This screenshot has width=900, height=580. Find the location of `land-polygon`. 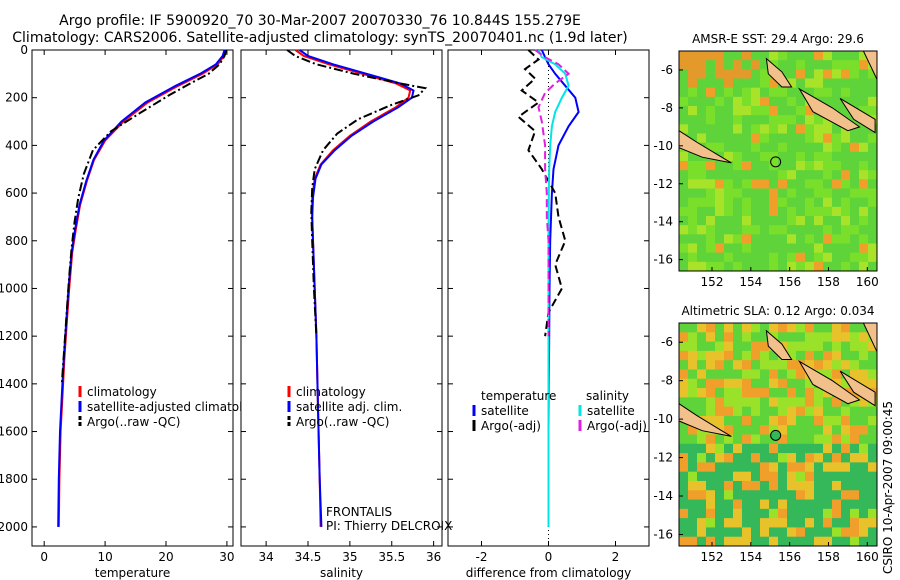

land-polygon is located at coordinates (829, 382).